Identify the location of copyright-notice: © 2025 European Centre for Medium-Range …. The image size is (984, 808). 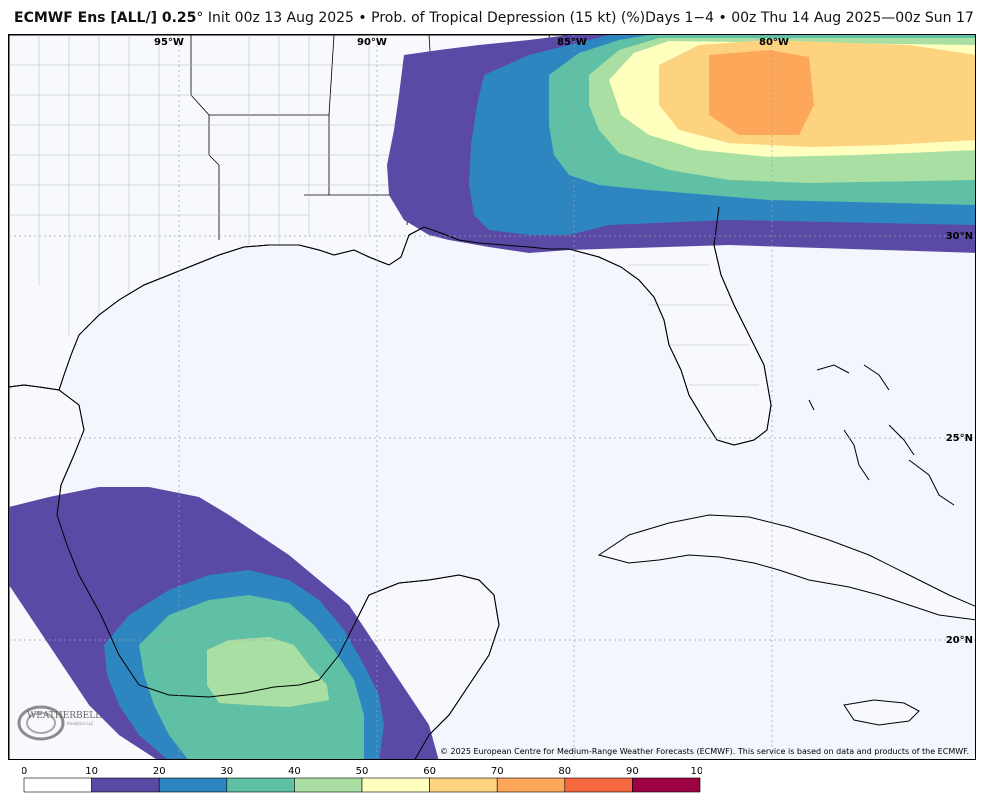
(704, 751).